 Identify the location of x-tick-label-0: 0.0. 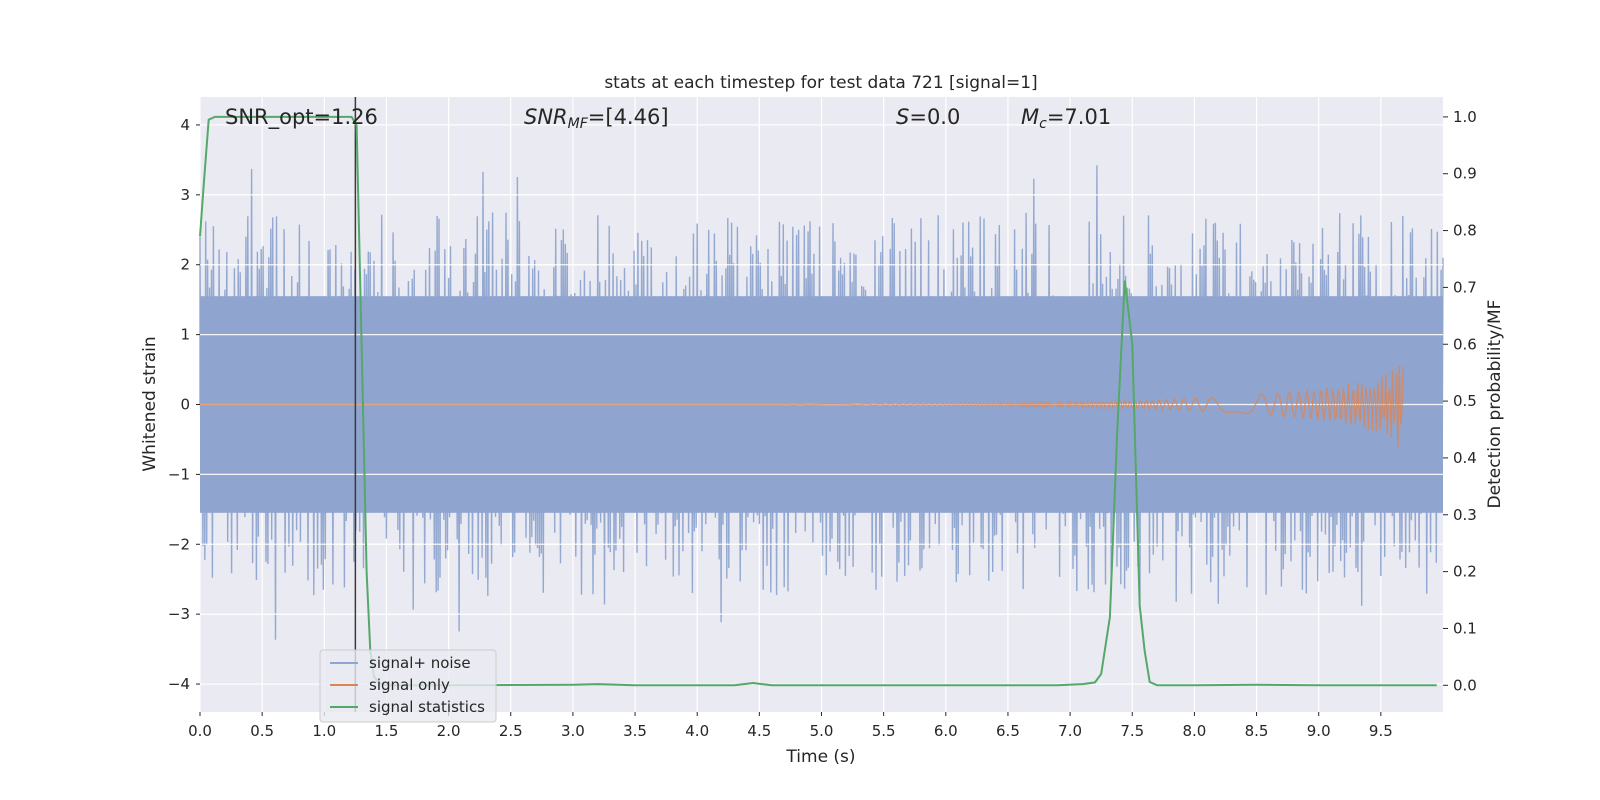
(200, 731).